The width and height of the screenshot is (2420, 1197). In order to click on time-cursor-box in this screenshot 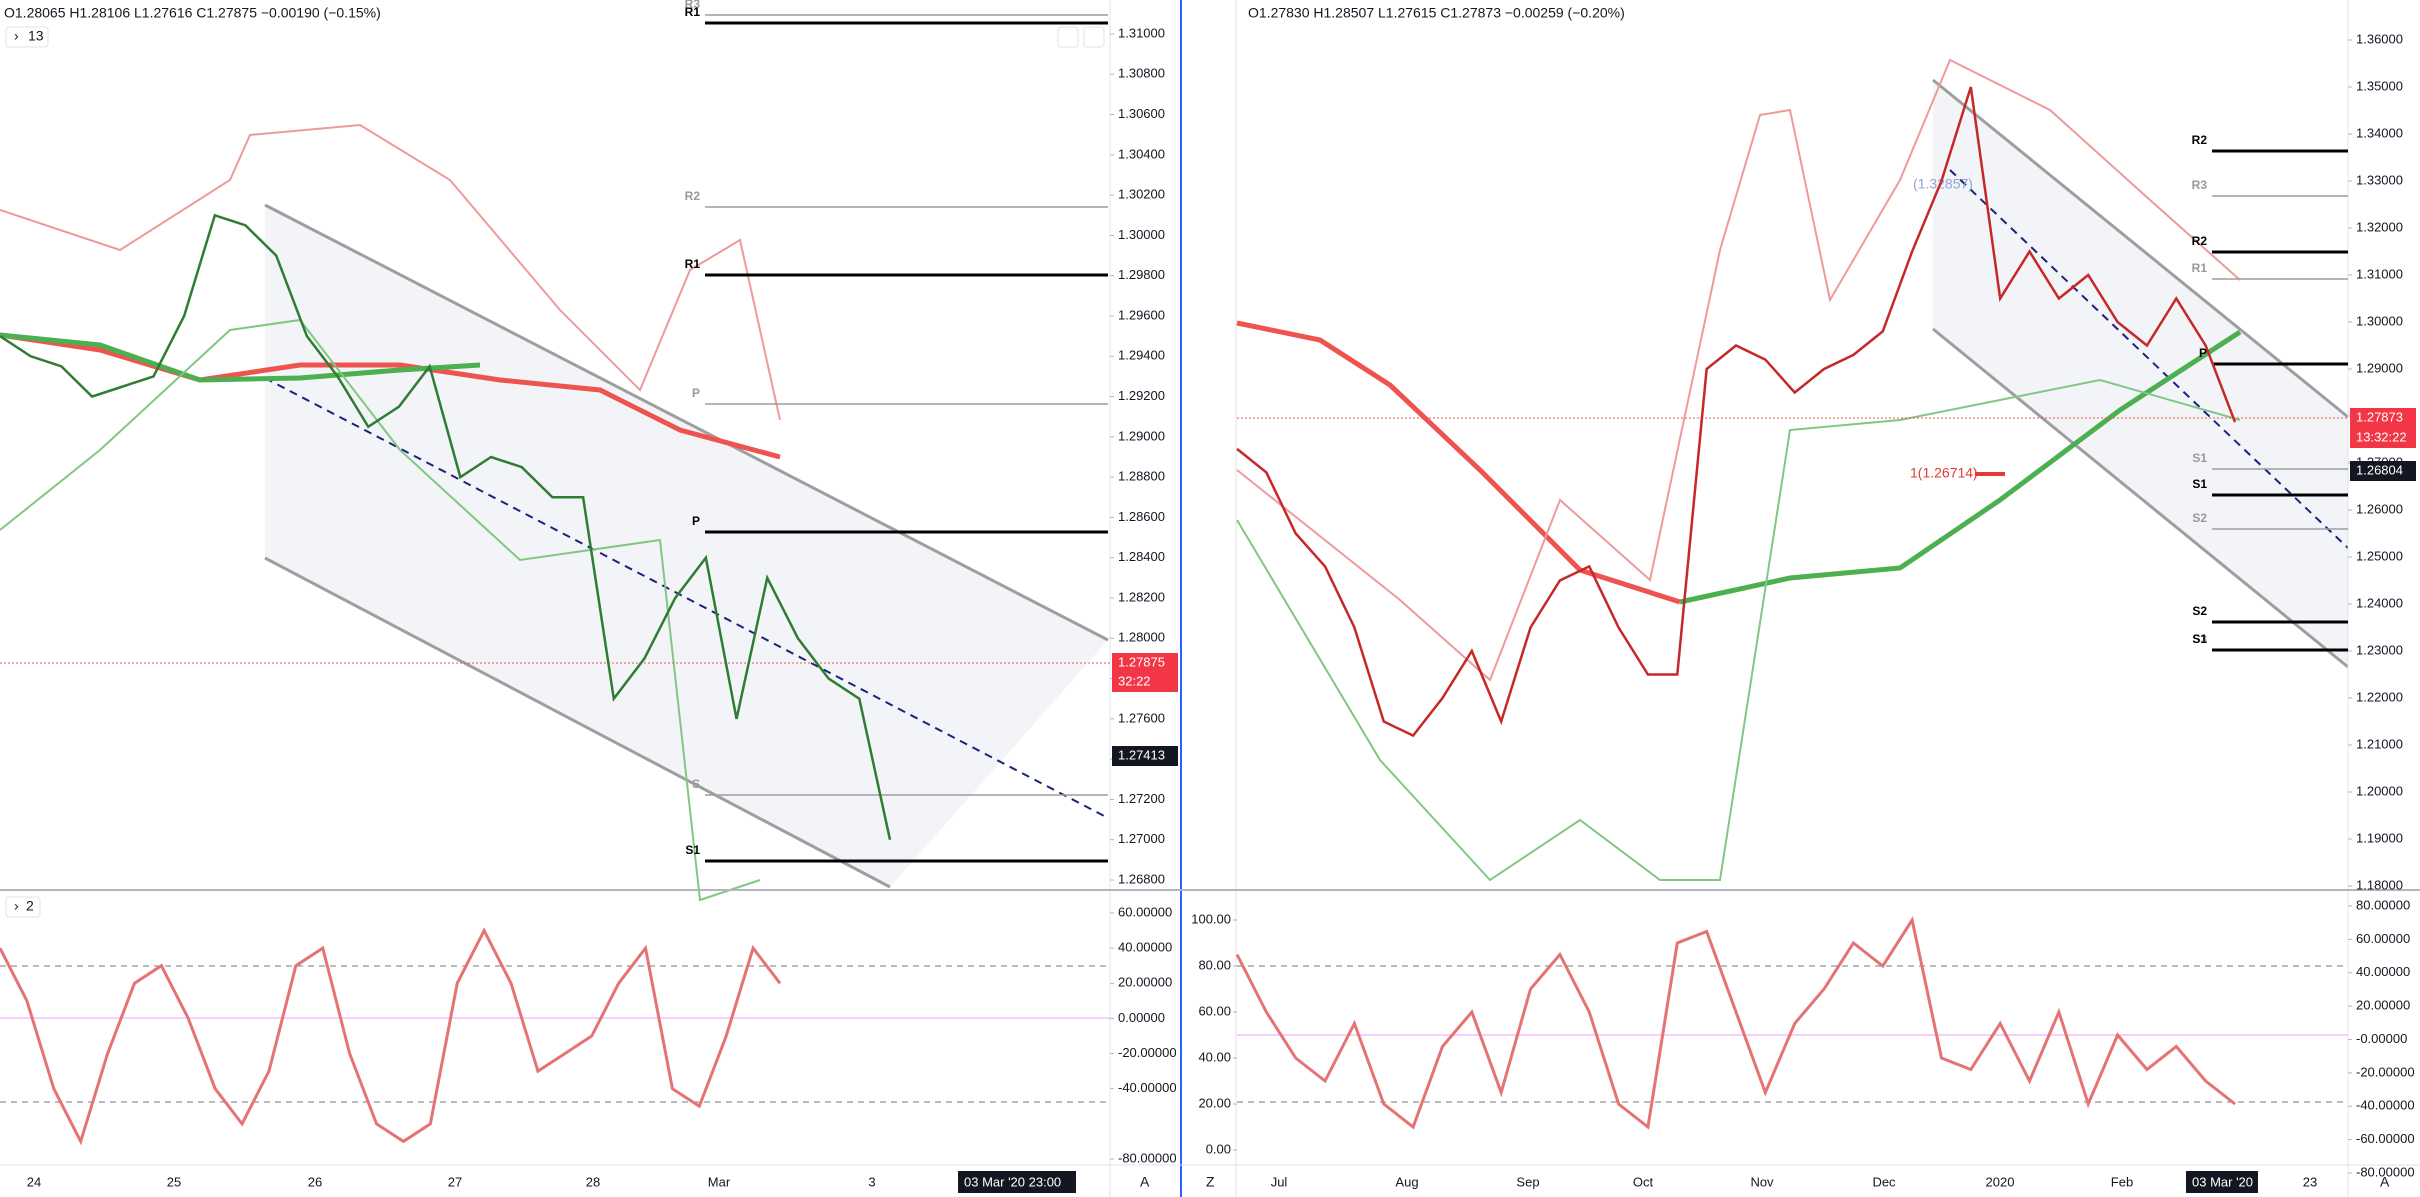, I will do `click(2222, 1182)`.